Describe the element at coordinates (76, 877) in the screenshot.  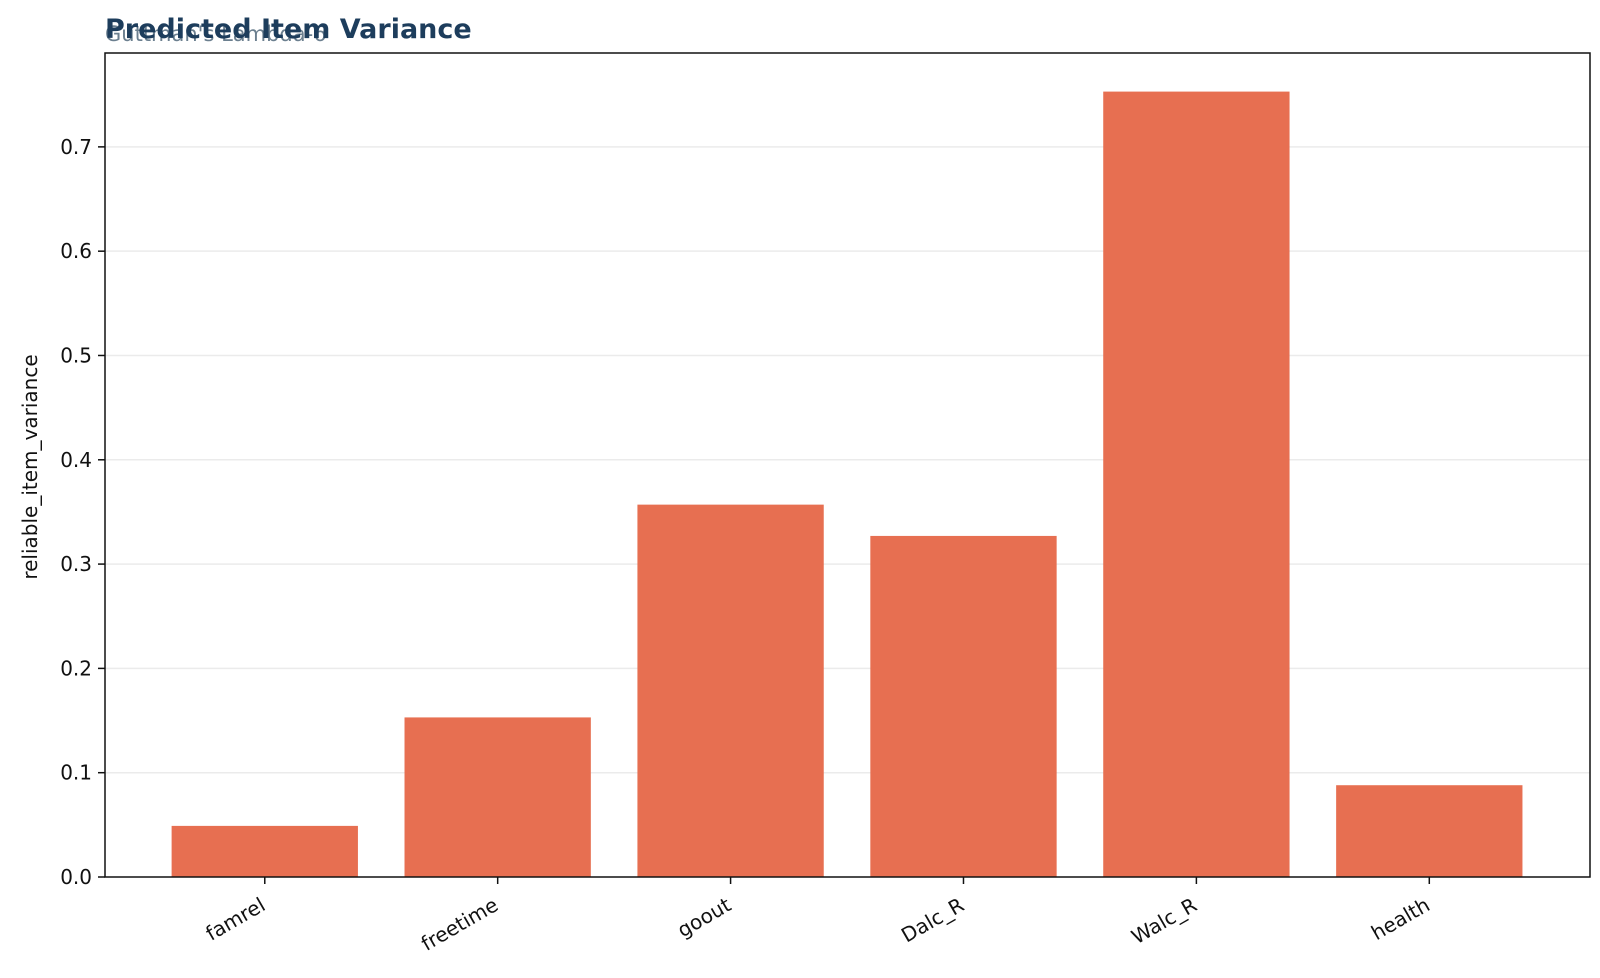
I see `y-tick-label: 0.0` at that location.